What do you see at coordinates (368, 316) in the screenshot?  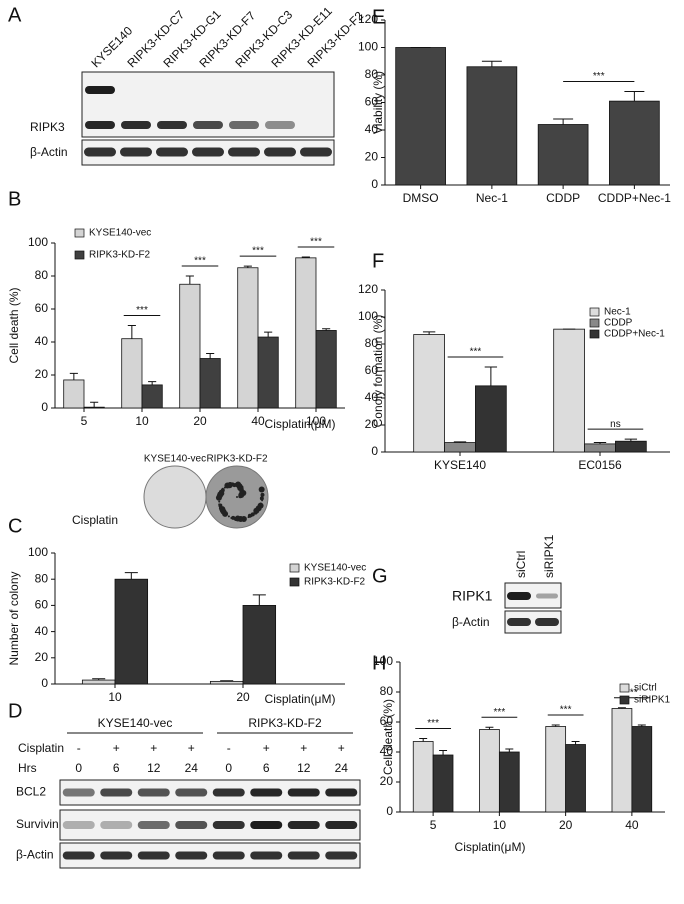 I see `y-tick-label: 100` at bounding box center [368, 316].